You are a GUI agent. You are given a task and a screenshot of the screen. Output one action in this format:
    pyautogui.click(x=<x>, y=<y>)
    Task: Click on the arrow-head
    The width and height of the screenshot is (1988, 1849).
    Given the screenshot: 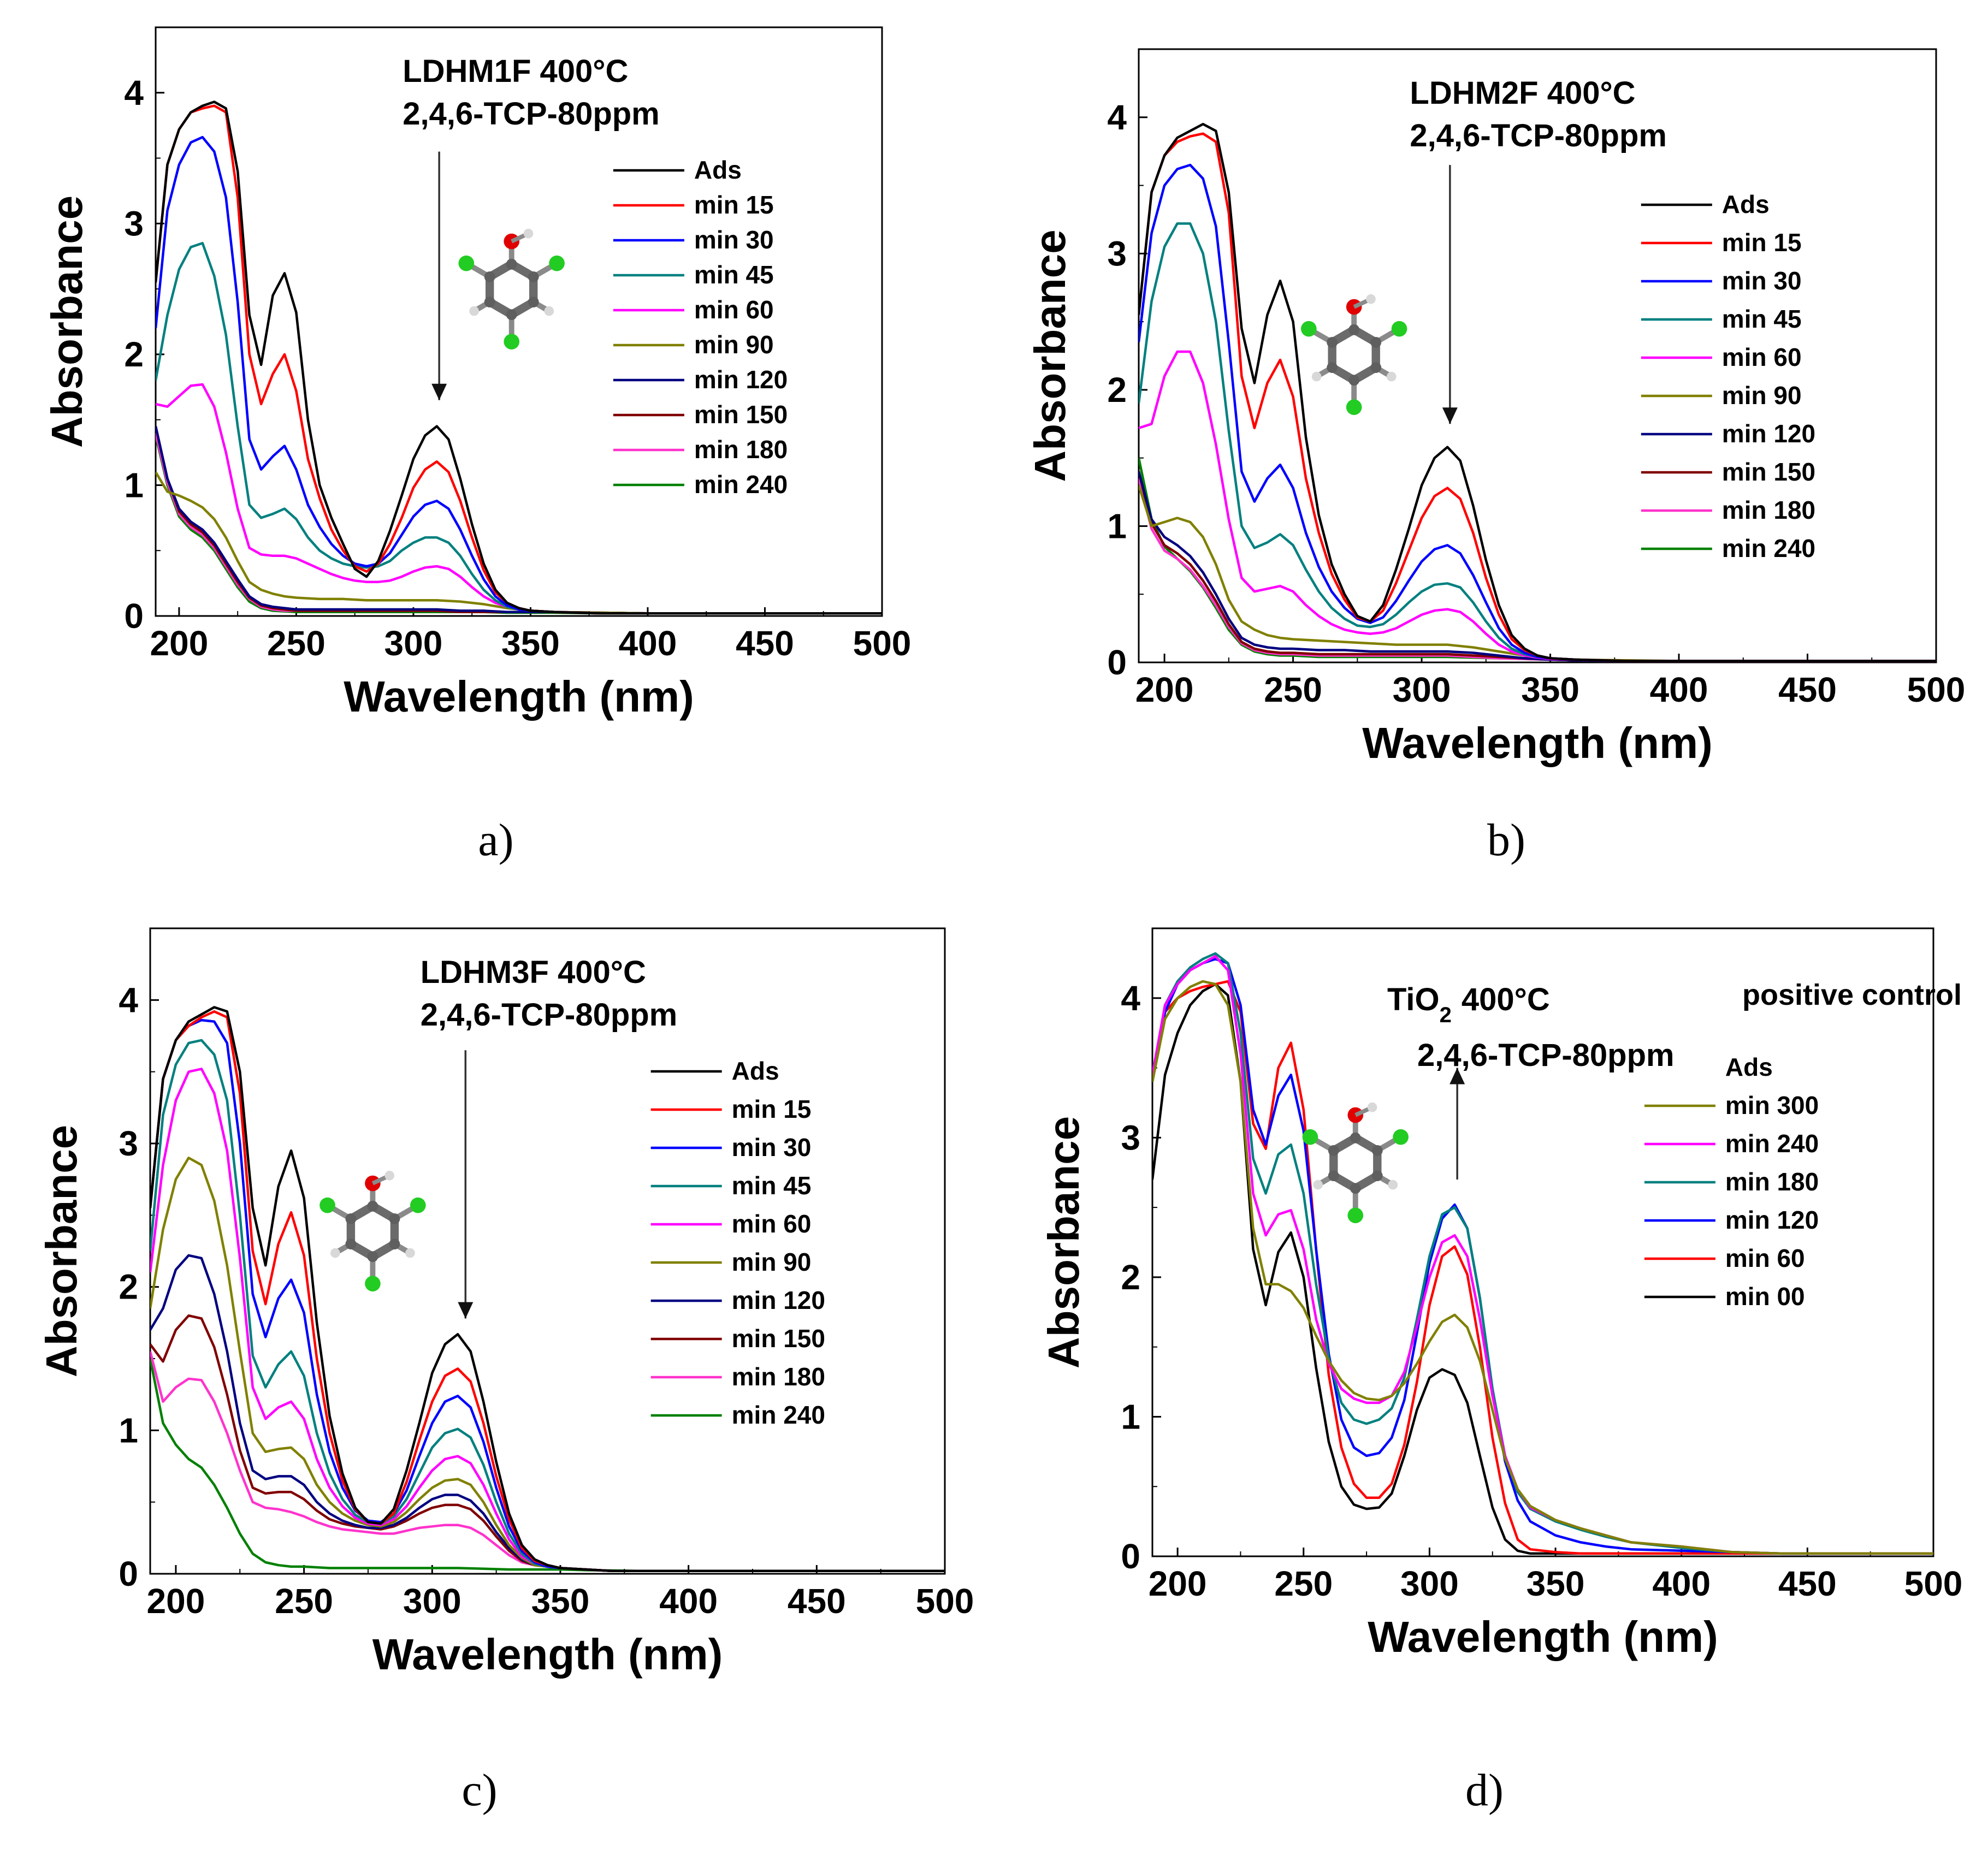 What is the action you would take?
    pyautogui.click(x=1450, y=415)
    